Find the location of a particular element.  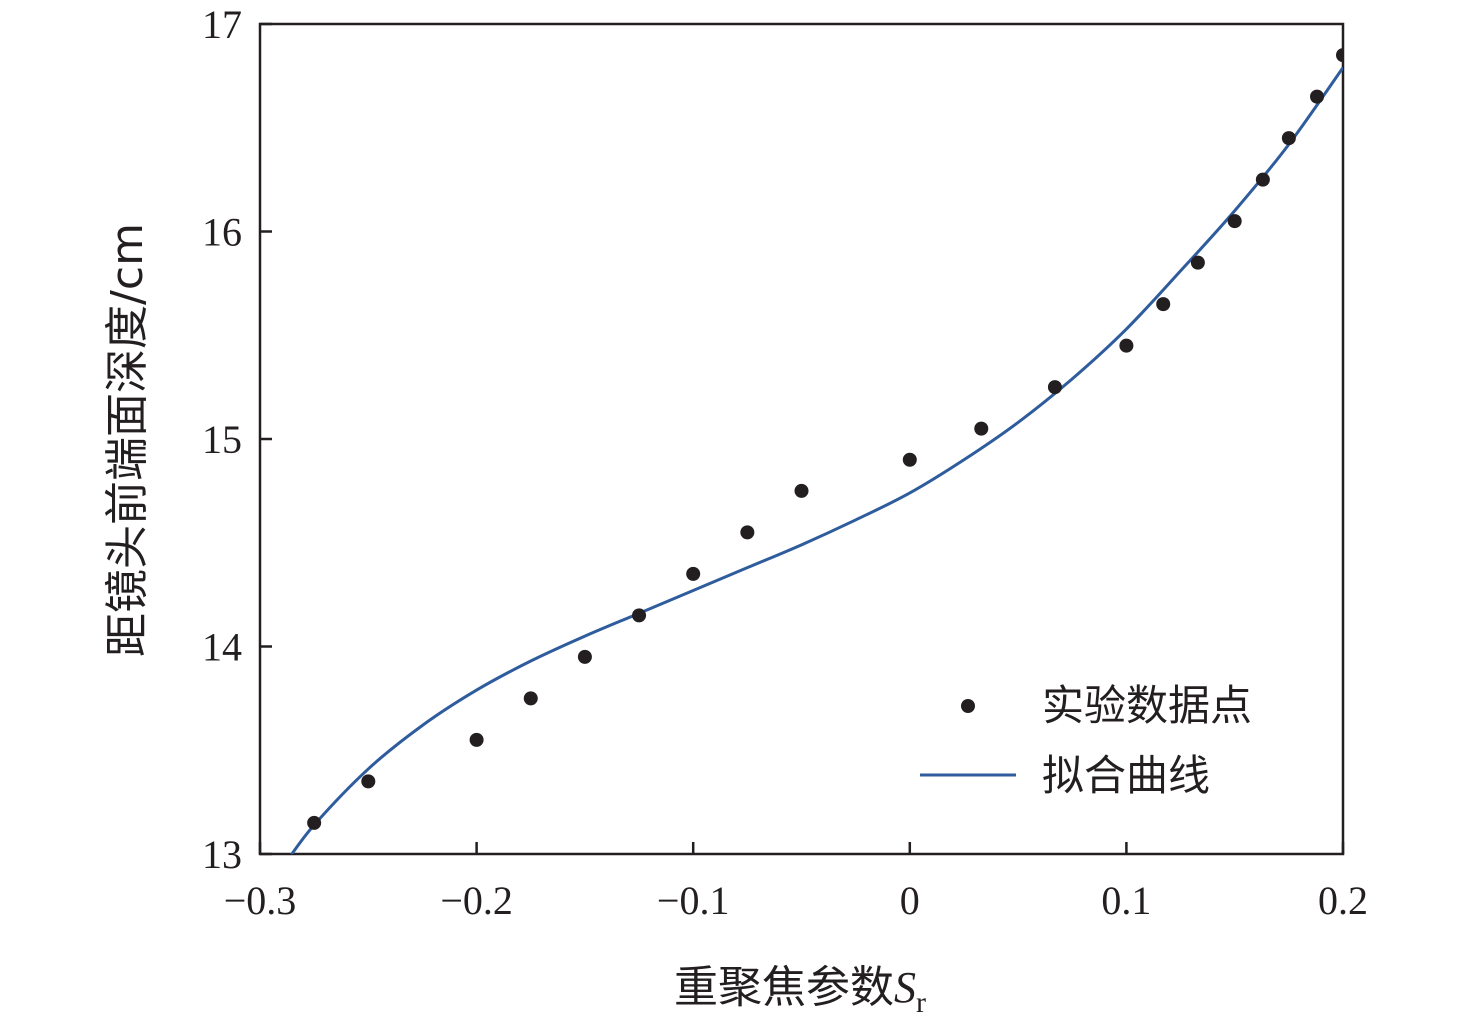

x-tick-label: −0.3 is located at coordinates (260, 900).